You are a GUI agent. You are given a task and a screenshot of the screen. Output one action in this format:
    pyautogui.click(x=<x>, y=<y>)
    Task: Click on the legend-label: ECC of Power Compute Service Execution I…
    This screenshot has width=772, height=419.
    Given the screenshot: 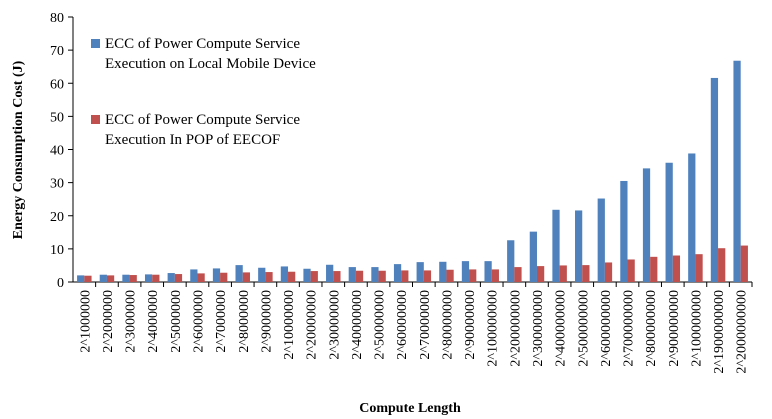 What is the action you would take?
    pyautogui.click(x=202, y=130)
    